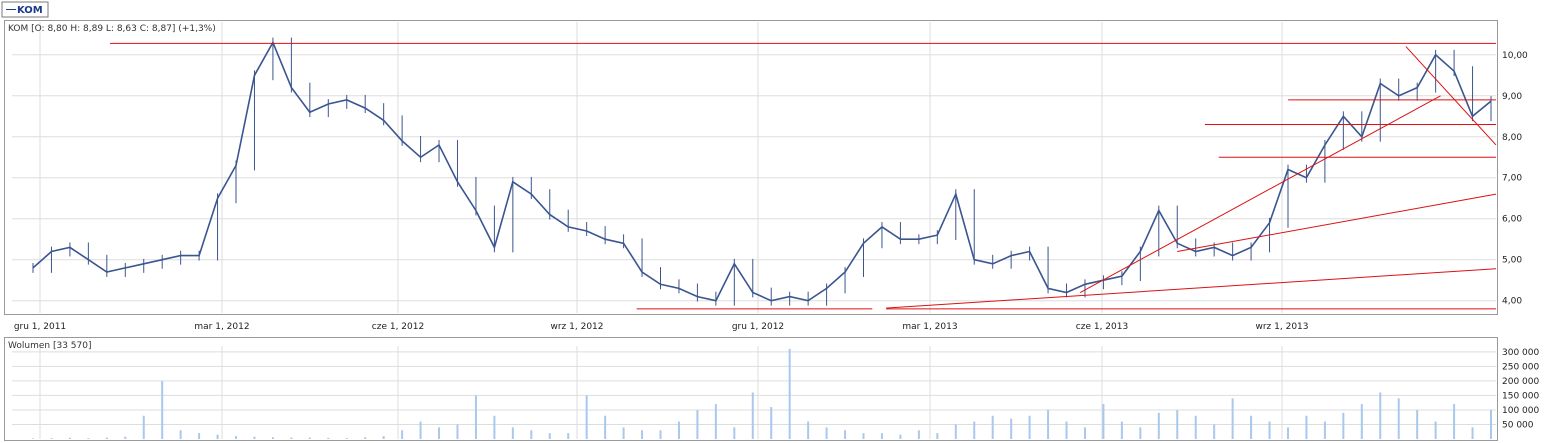  What do you see at coordinates (40, 327) in the screenshot?
I see `x-tick-label: gru 1, 2011` at bounding box center [40, 327].